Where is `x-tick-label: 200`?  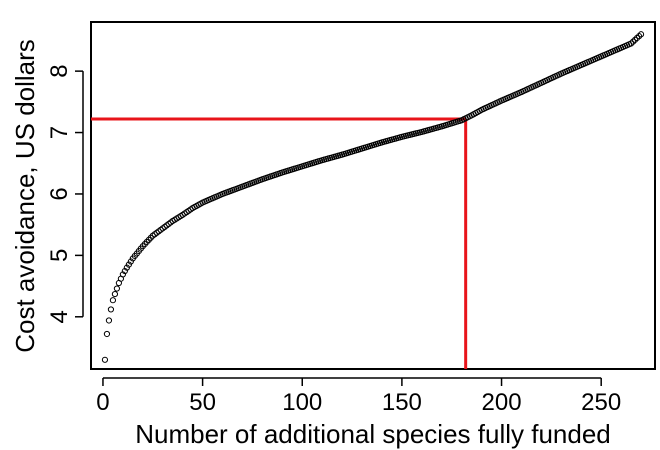
x-tick-label: 200 is located at coordinates (502, 402).